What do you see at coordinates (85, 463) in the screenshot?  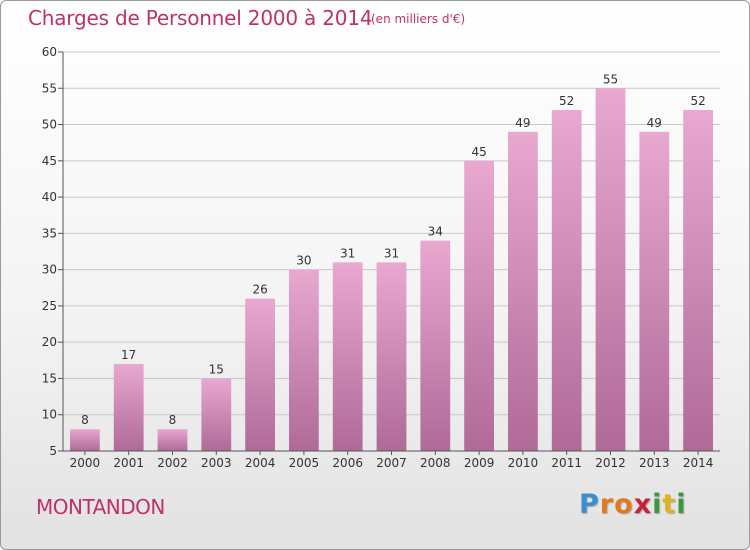 I see `x-tick-label-2000: 2000` at bounding box center [85, 463].